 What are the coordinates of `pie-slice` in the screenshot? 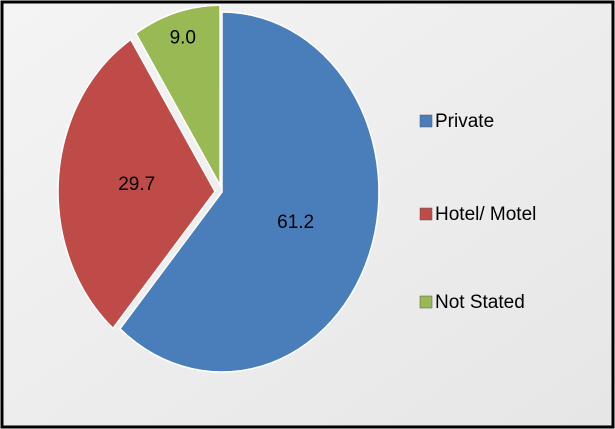 It's located at (177, 96).